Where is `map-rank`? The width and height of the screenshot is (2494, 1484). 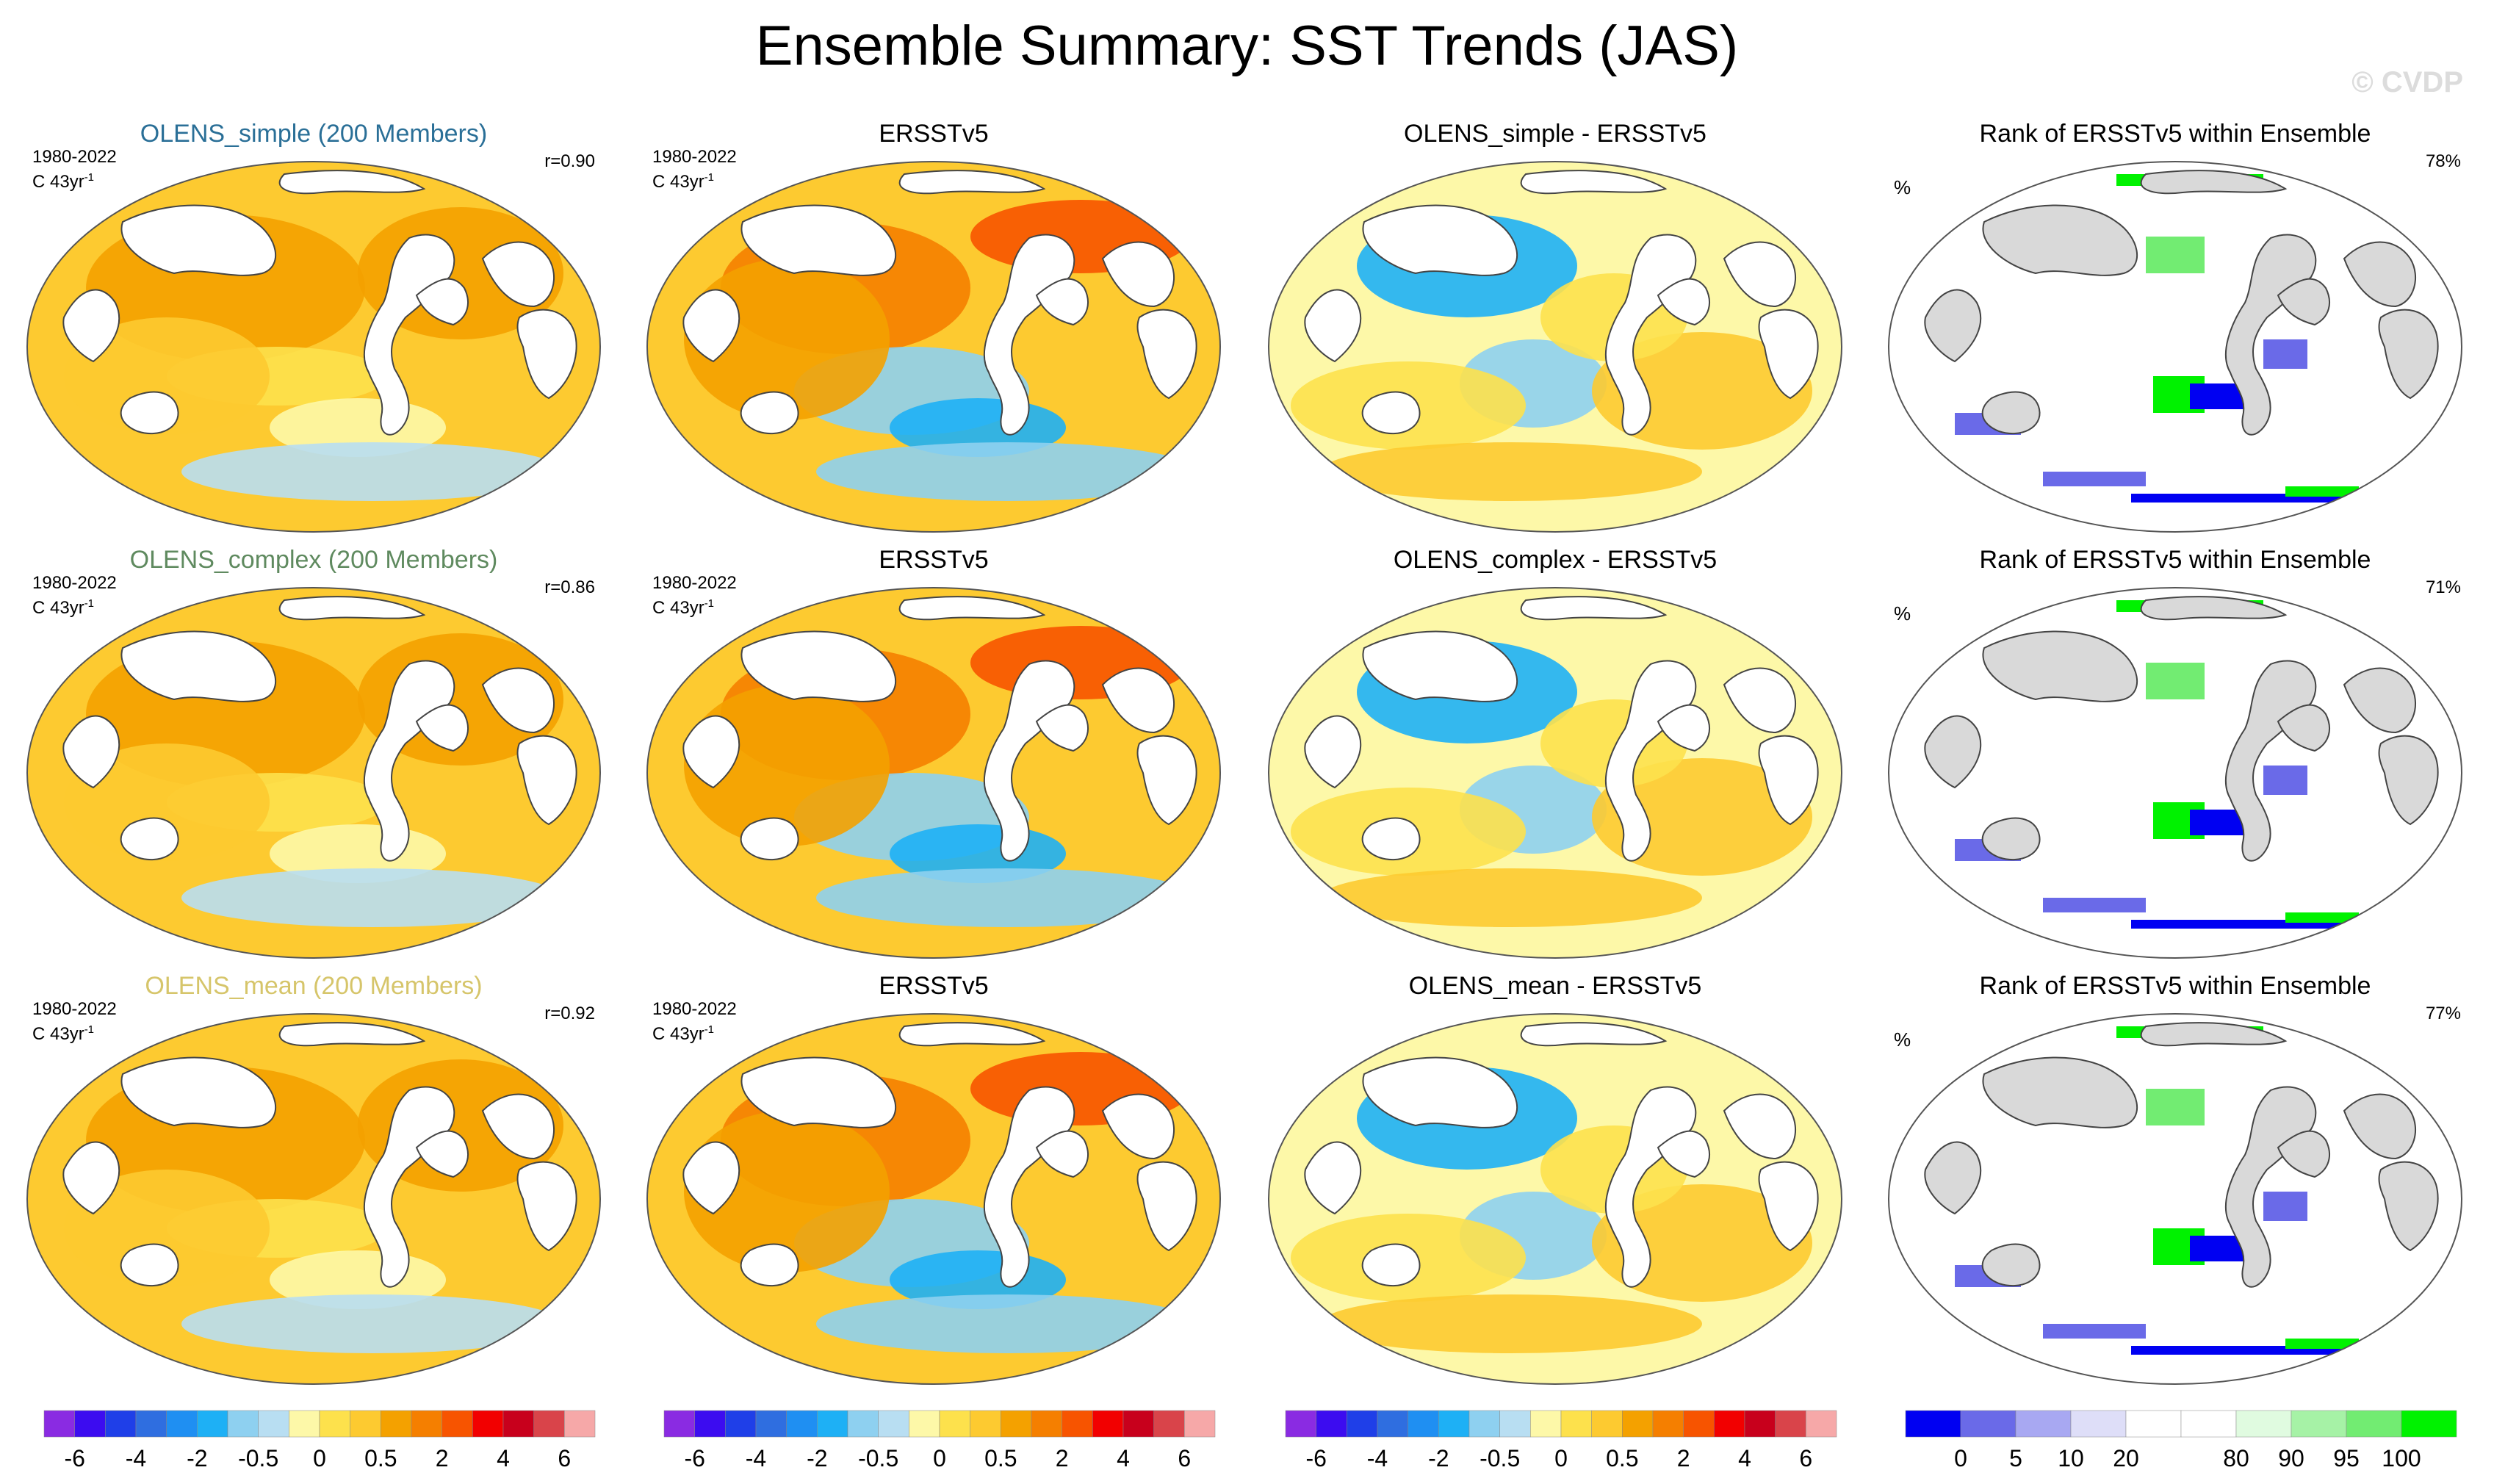
map-rank is located at coordinates (2175, 1199).